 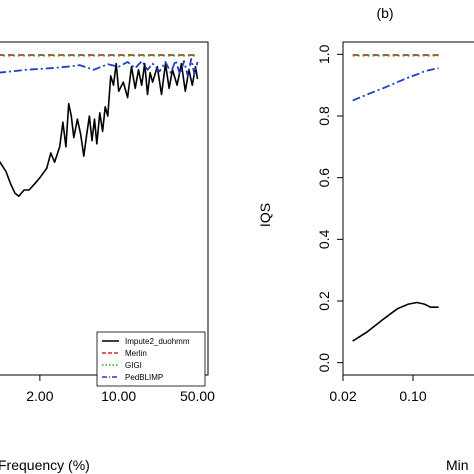 I want to click on panel-a-x-tick-label: 50.00, so click(x=197, y=396).